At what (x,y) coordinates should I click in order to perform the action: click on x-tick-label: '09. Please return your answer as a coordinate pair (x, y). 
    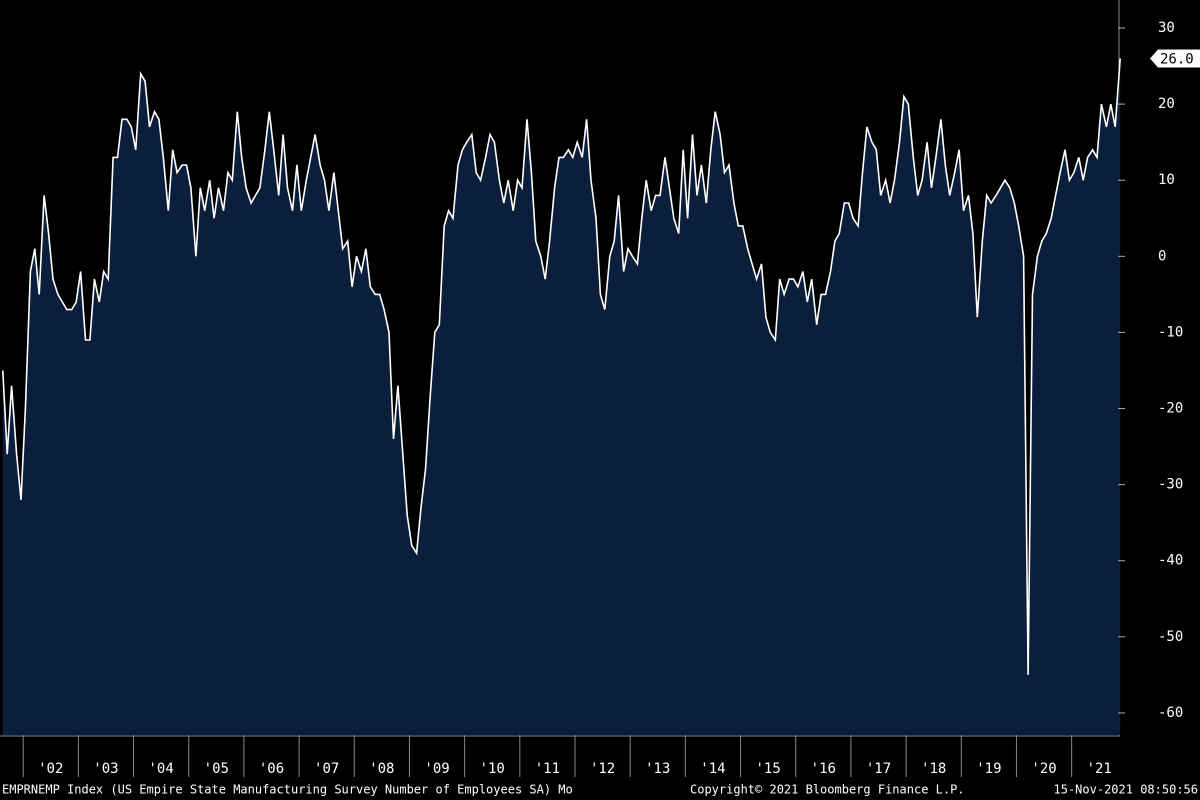
    Looking at the image, I should click on (436, 769).